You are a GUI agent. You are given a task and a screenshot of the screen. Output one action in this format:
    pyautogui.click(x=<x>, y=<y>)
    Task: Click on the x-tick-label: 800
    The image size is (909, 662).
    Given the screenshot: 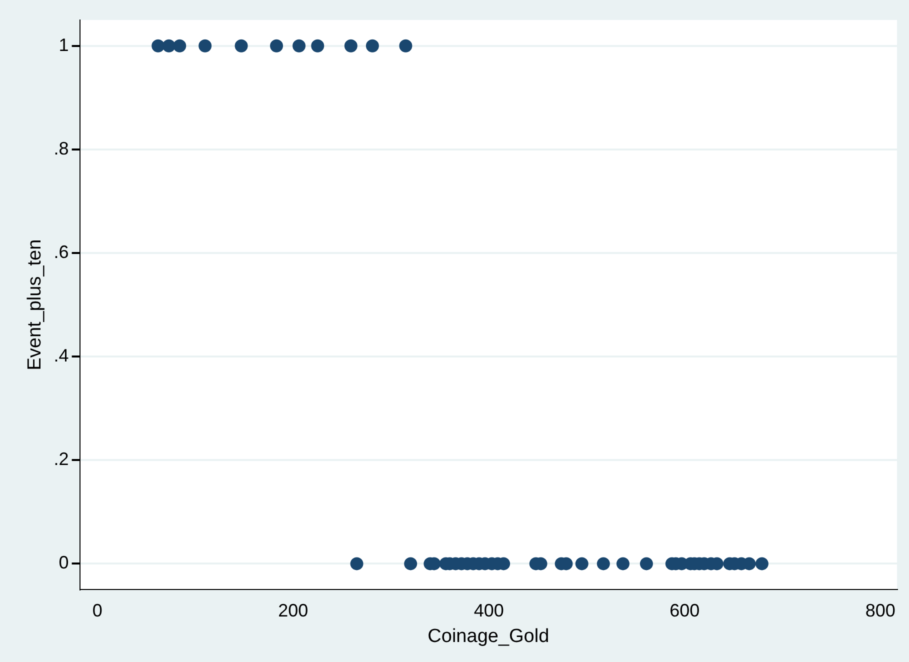 What is the action you would take?
    pyautogui.click(x=880, y=610)
    